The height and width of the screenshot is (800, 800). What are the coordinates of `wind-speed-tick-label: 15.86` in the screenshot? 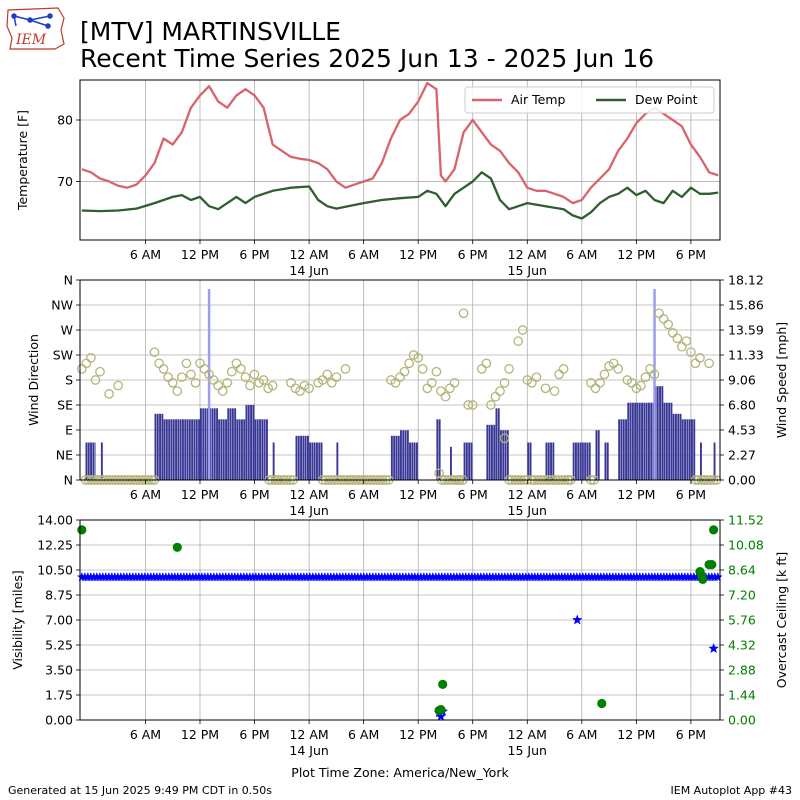 It's located at (746, 305).